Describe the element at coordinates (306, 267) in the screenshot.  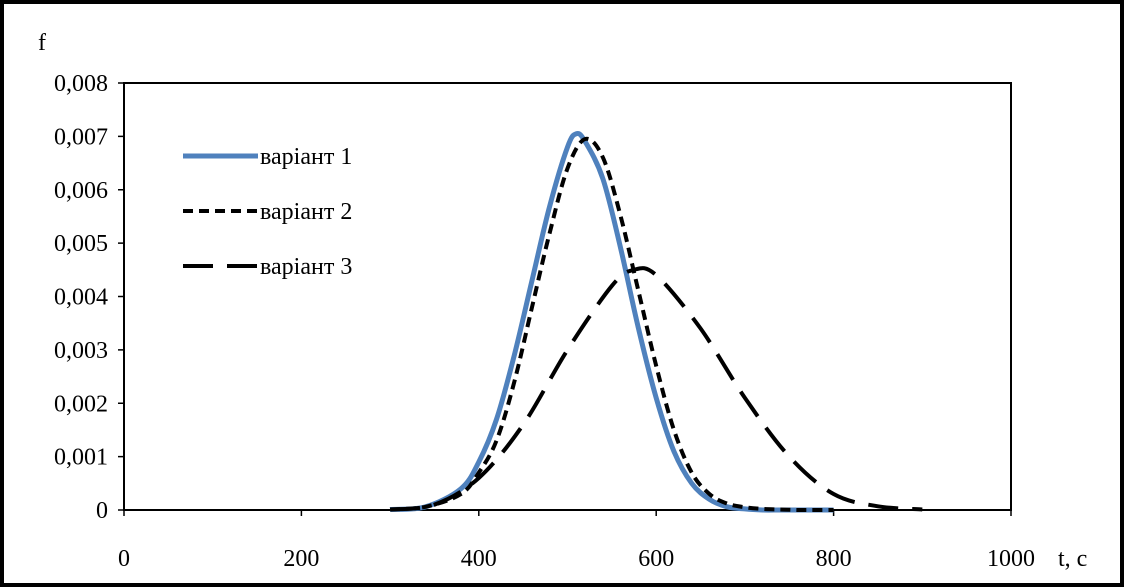
I see `legend-label-3: варіант 3` at that location.